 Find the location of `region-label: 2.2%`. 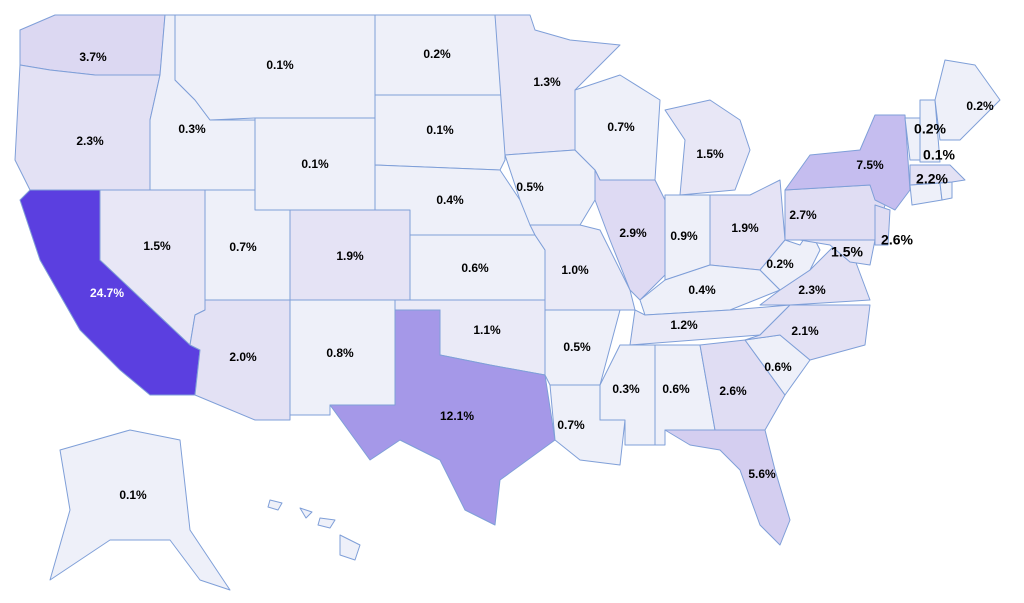

region-label: 2.2% is located at coordinates (932, 179).